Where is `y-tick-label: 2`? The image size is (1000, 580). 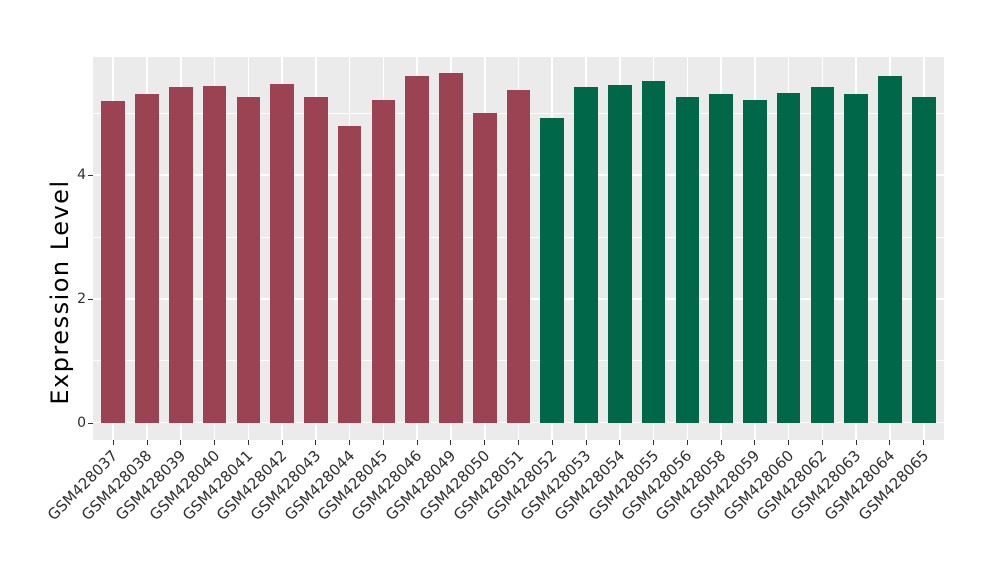
y-tick-label: 2 is located at coordinates (81, 298).